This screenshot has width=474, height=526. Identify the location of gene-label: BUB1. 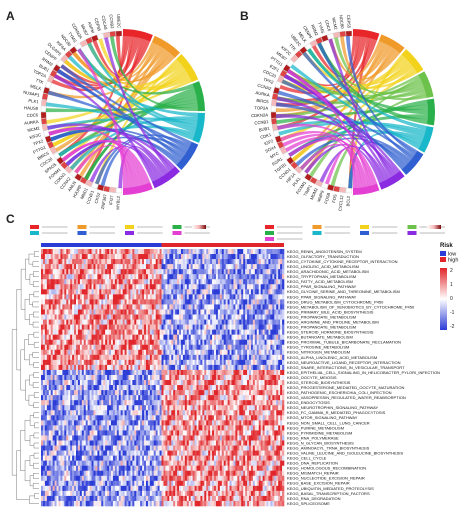
(264, 128).